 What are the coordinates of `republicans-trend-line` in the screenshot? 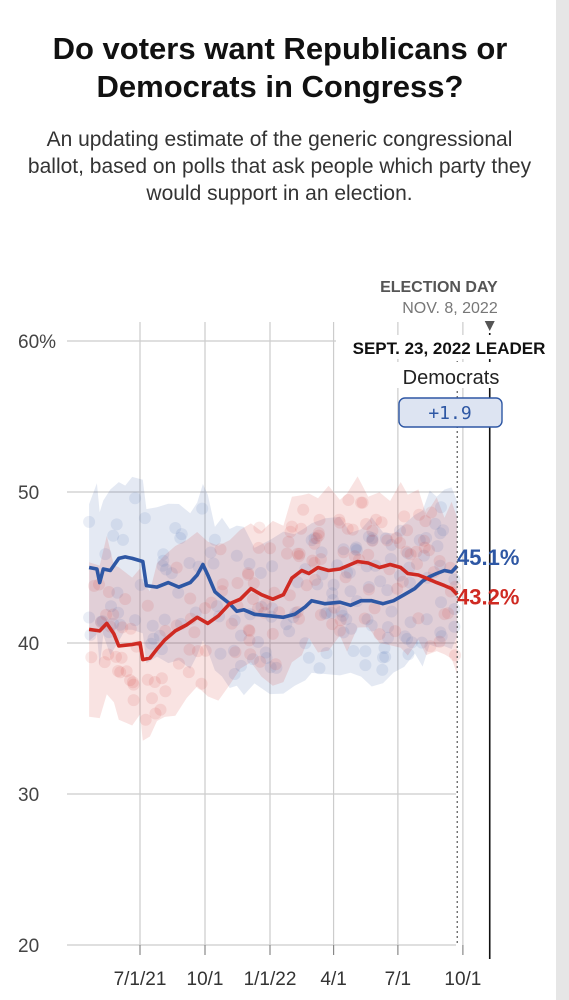 It's located at (273, 610).